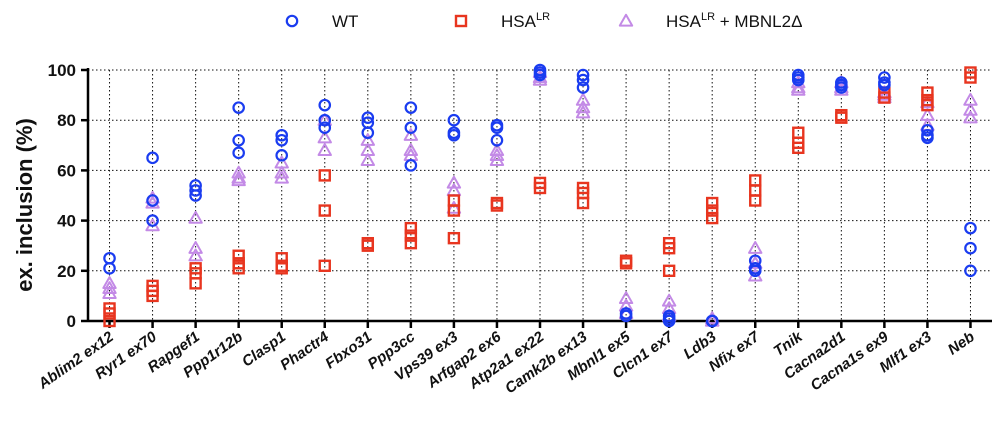 The width and height of the screenshot is (998, 430). Describe the element at coordinates (71, 321) in the screenshot. I see `y-tick-label: 0` at that location.